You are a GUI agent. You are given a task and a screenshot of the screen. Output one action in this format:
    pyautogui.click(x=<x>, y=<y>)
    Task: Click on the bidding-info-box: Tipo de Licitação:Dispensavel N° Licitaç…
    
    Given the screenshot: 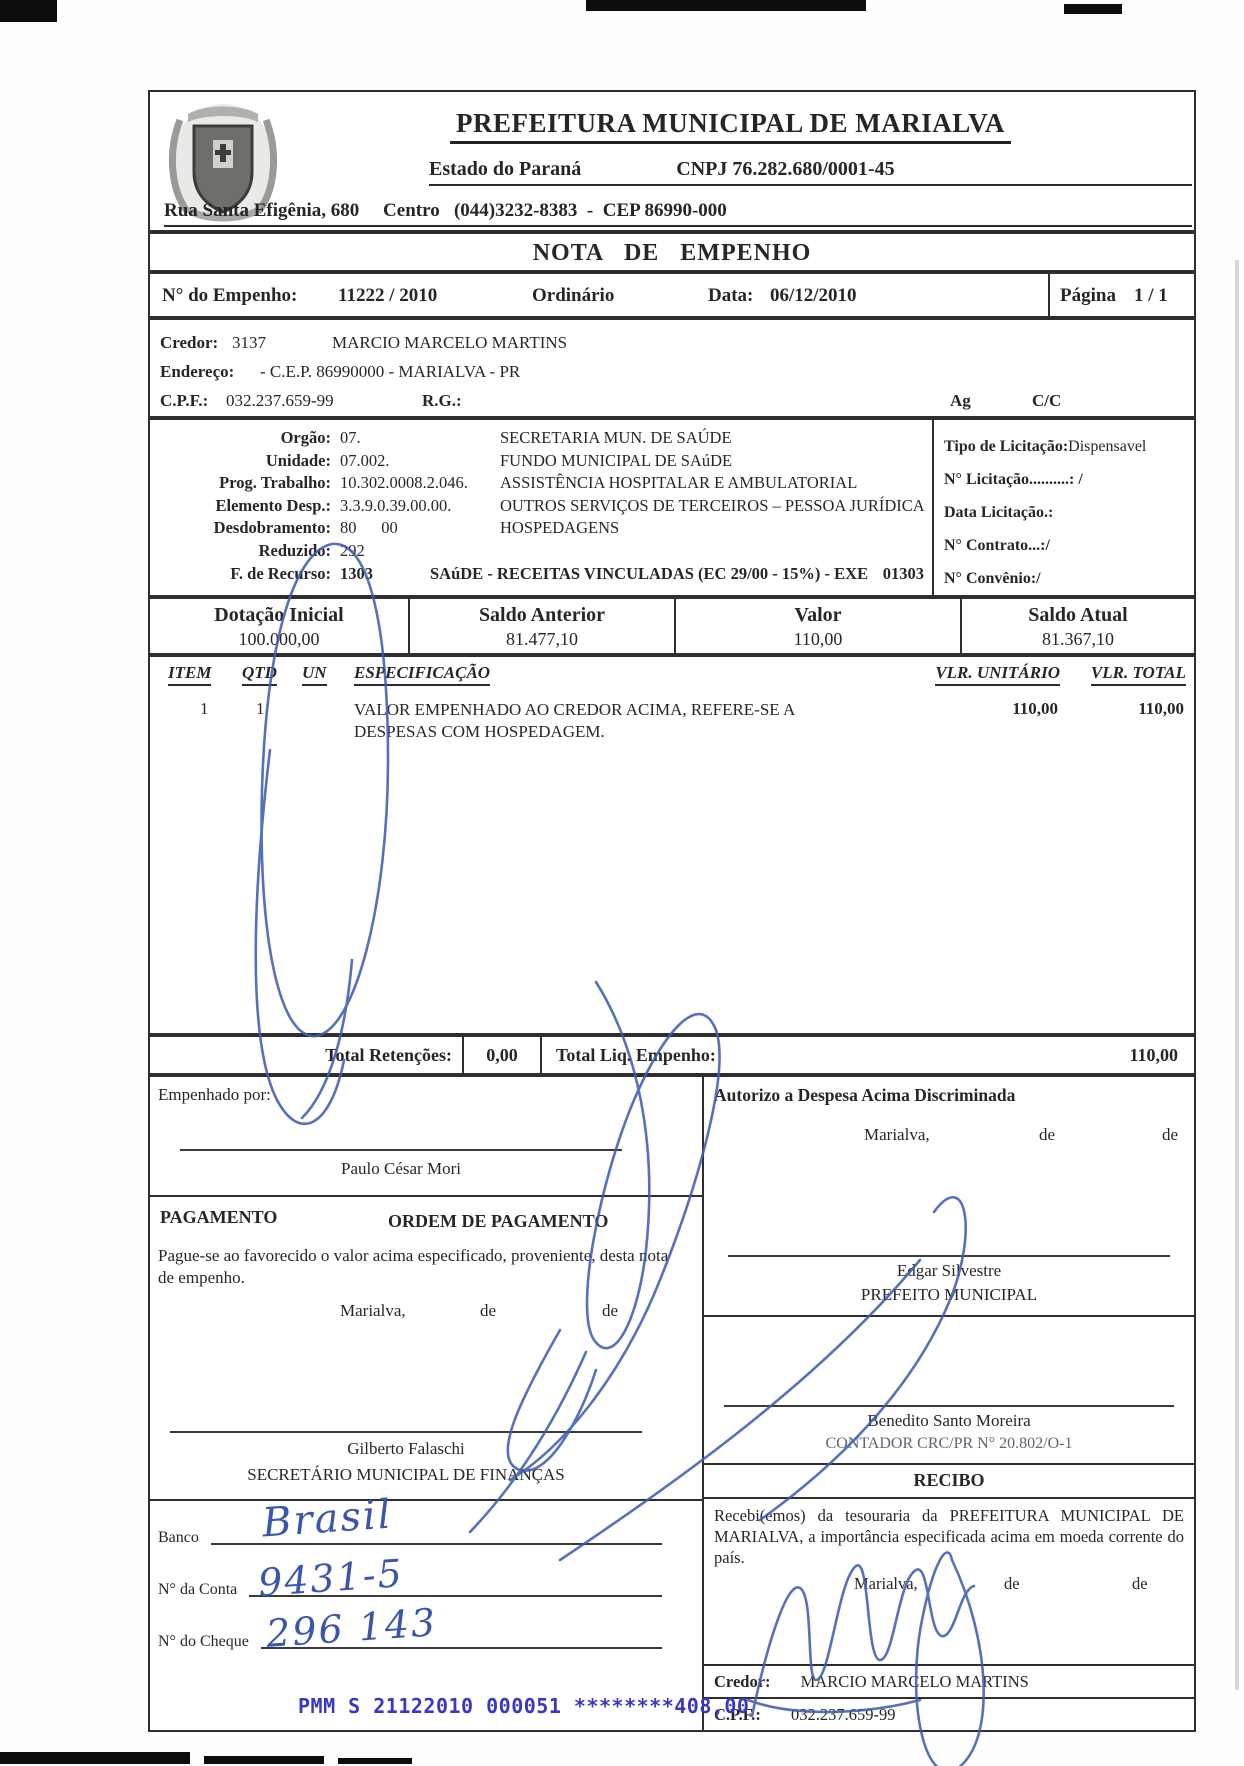 What is the action you would take?
    pyautogui.click(x=1063, y=507)
    